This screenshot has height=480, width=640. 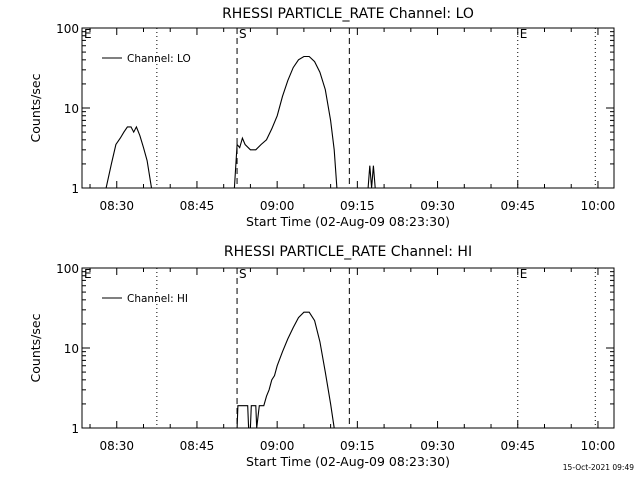 I want to click on legend: Channel: HI, so click(x=145, y=299).